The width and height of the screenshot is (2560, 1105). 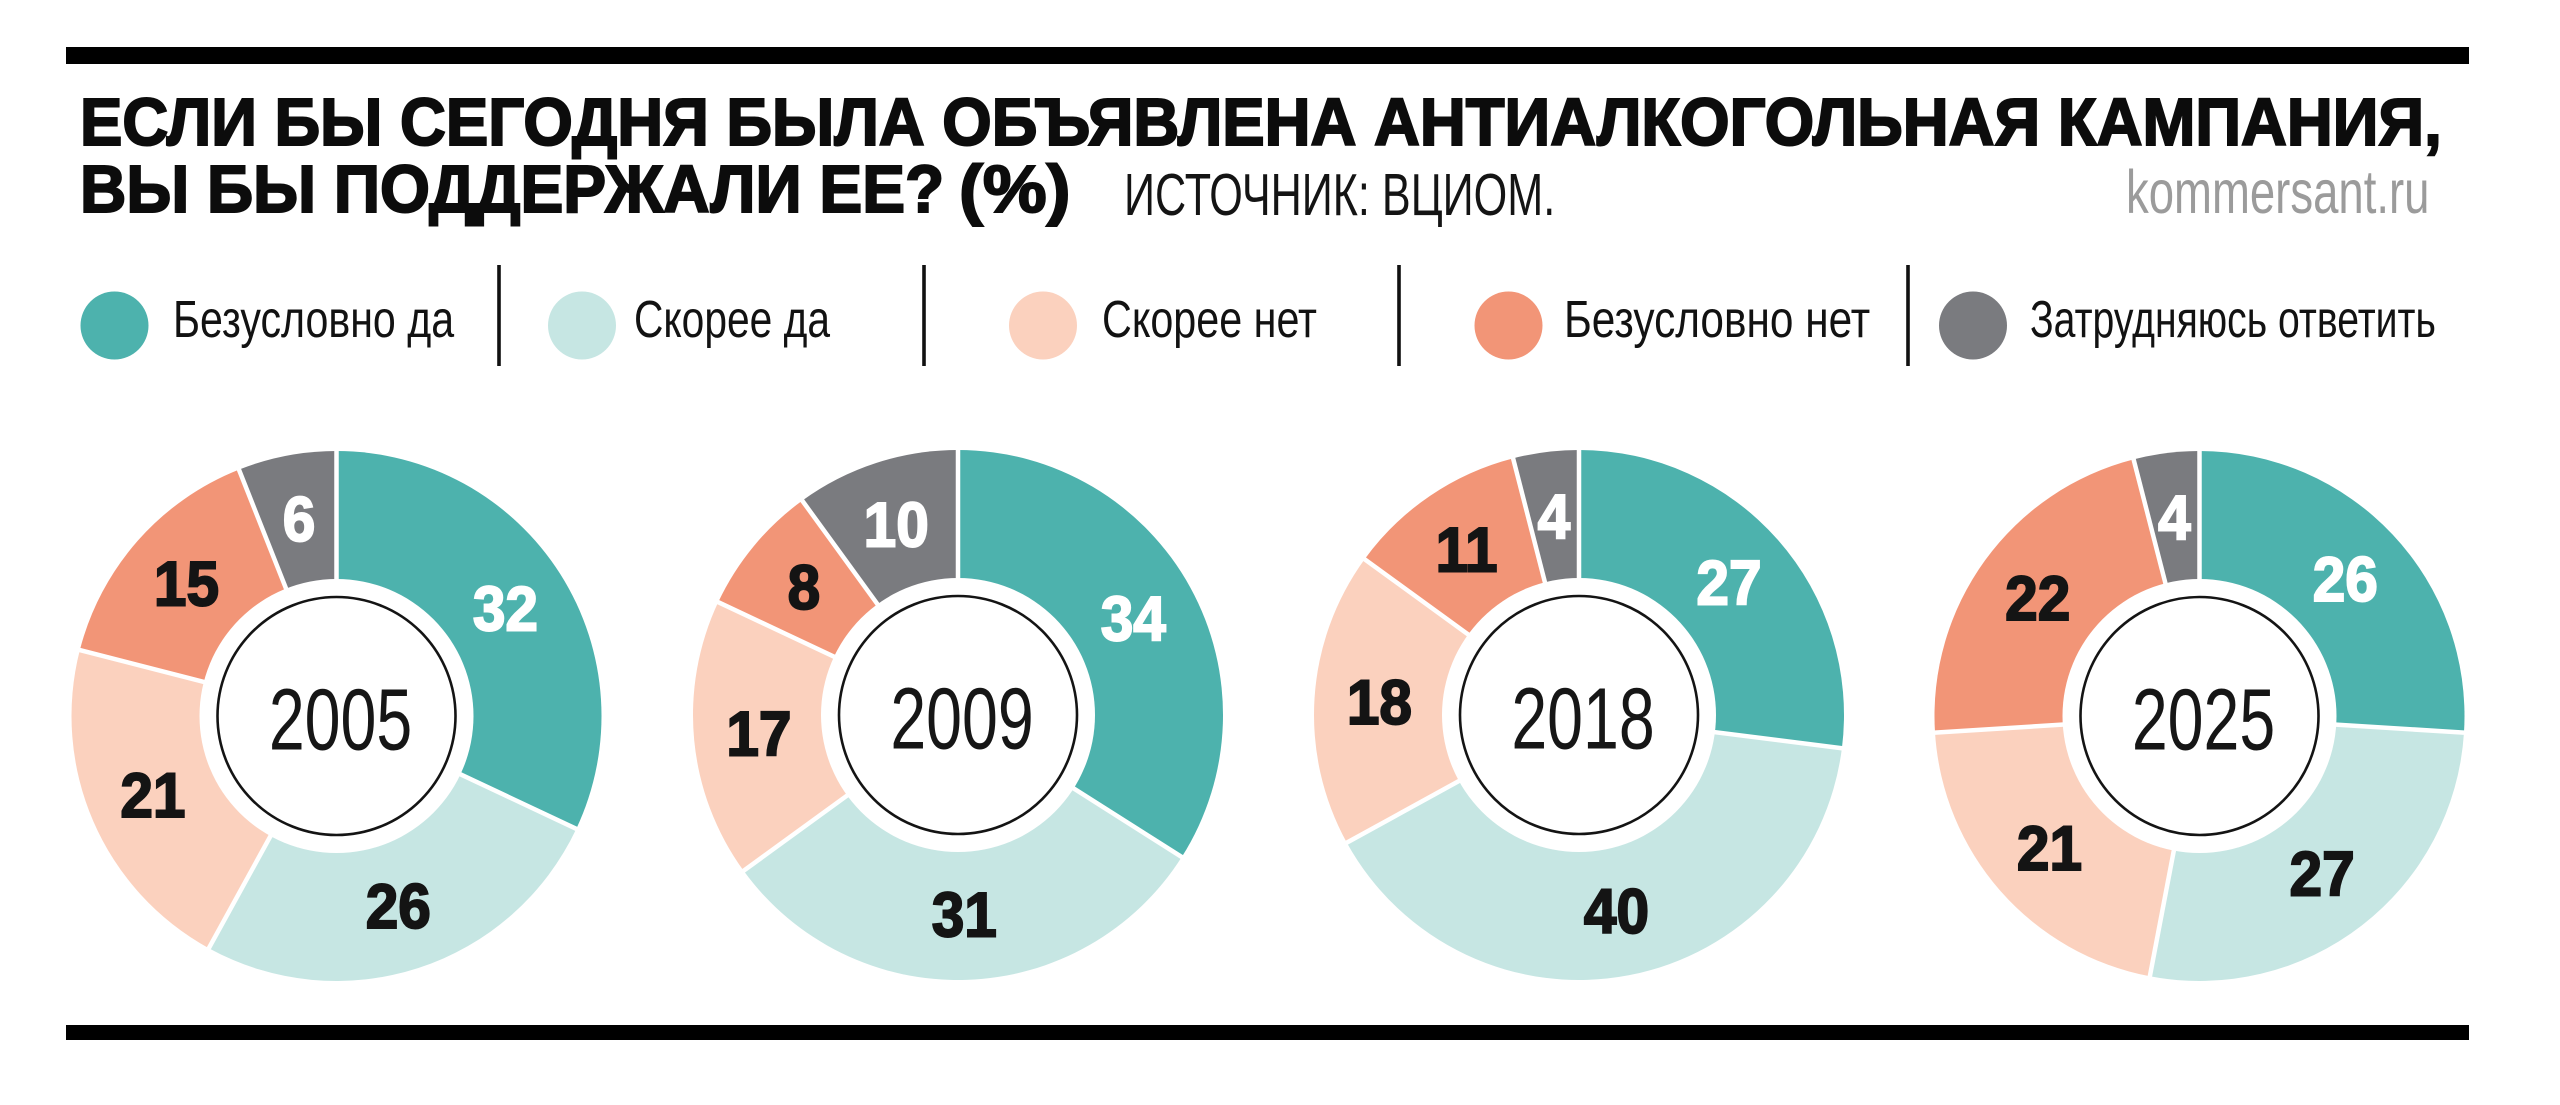 I want to click on svg-text: 6, so click(x=299, y=519).